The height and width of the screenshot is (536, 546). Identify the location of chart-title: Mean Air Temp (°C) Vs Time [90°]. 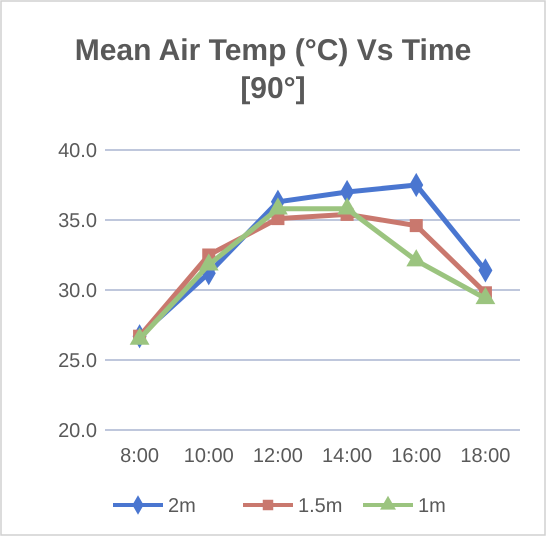
(273, 69).